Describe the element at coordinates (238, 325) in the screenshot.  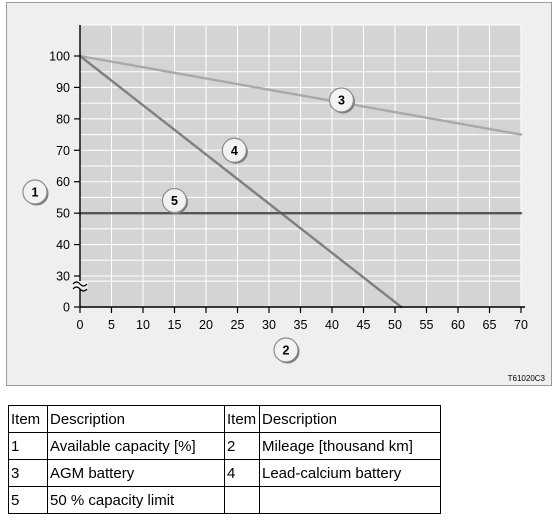
I see `x-tick-label: 25` at that location.